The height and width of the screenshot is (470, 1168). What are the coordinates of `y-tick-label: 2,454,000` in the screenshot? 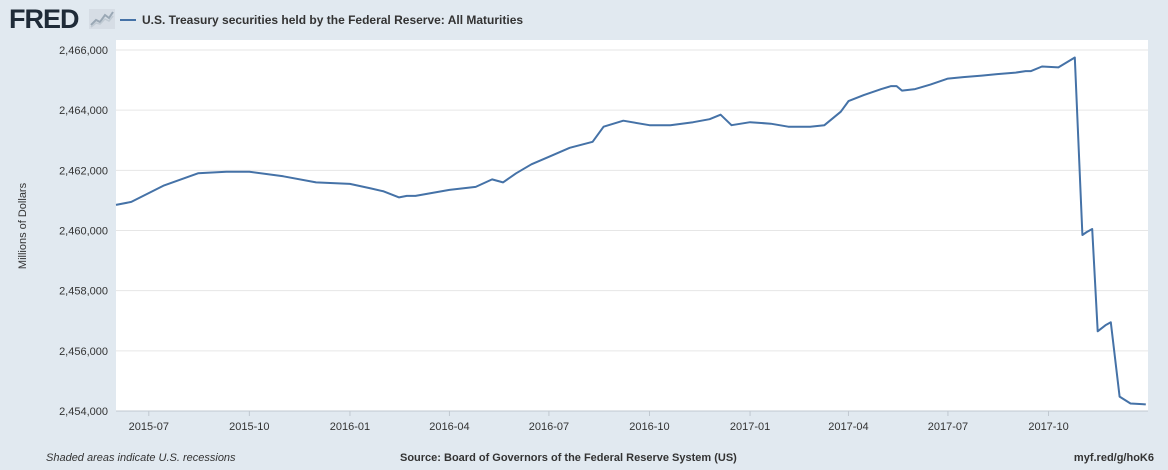 It's located at (83, 412).